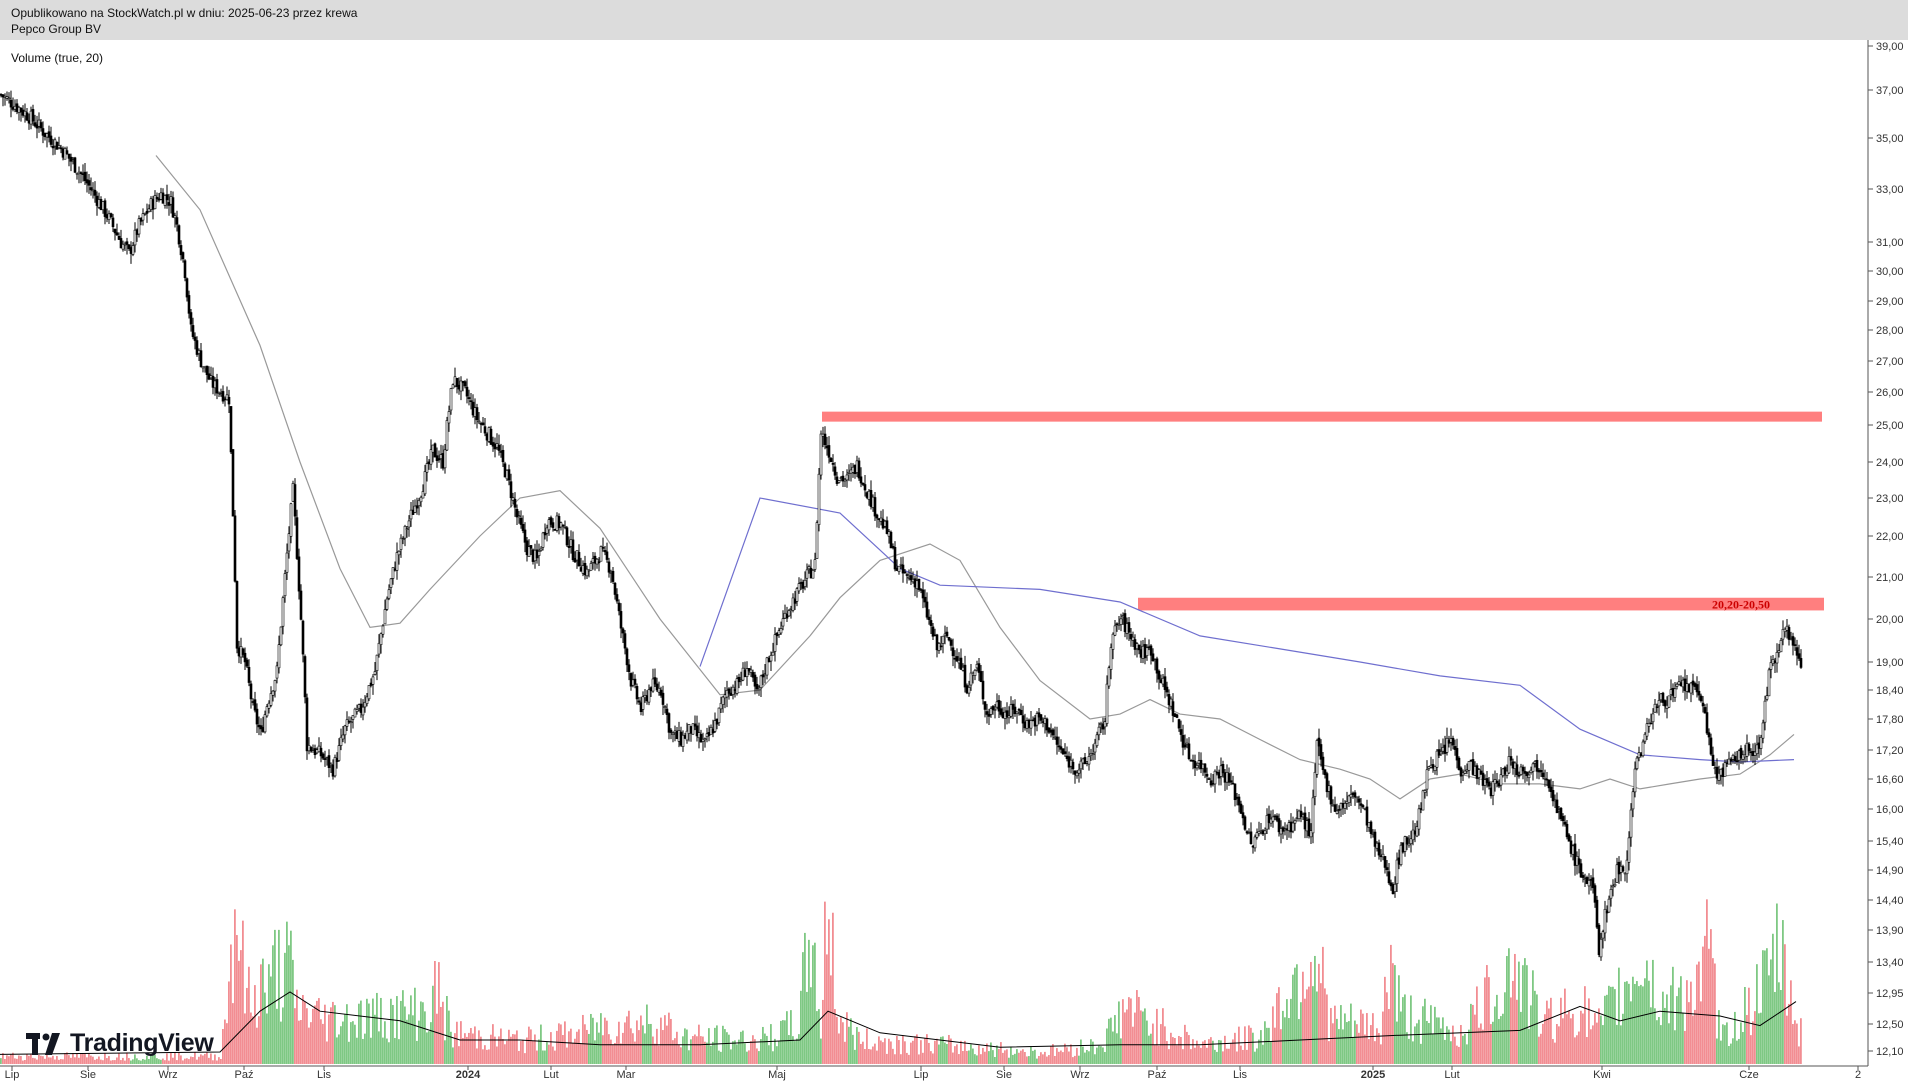 This screenshot has height=1081, width=1908. I want to click on tradingview-icon, so click(43, 1043).